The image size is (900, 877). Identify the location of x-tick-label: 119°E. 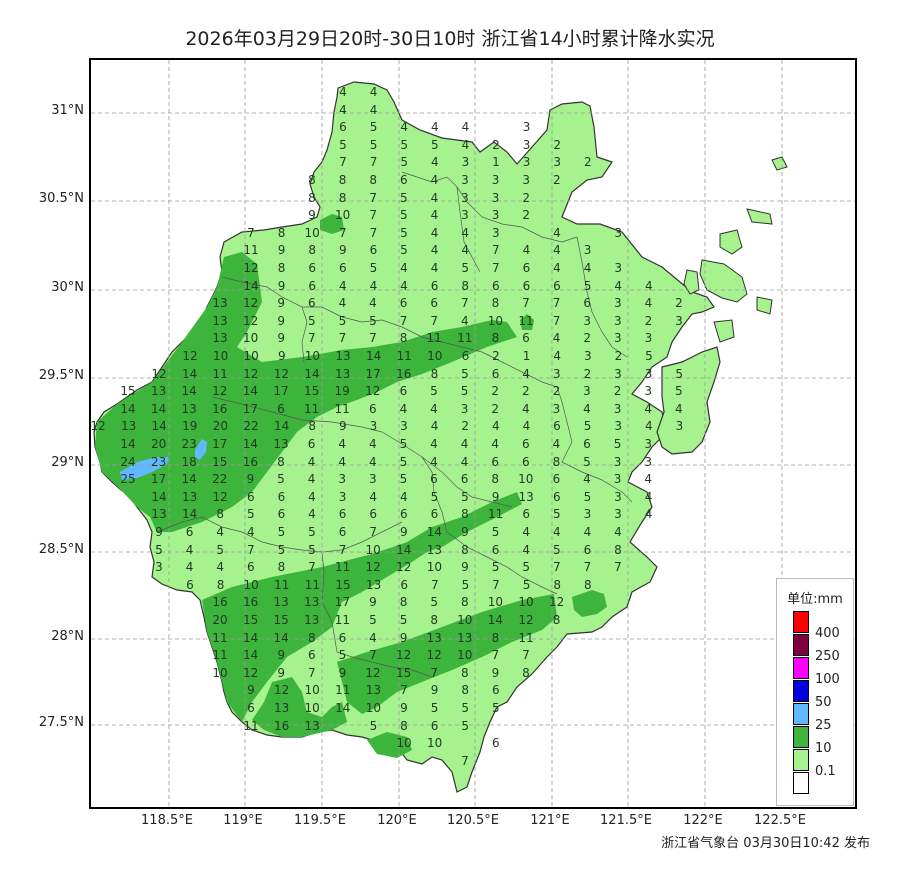
(243, 820).